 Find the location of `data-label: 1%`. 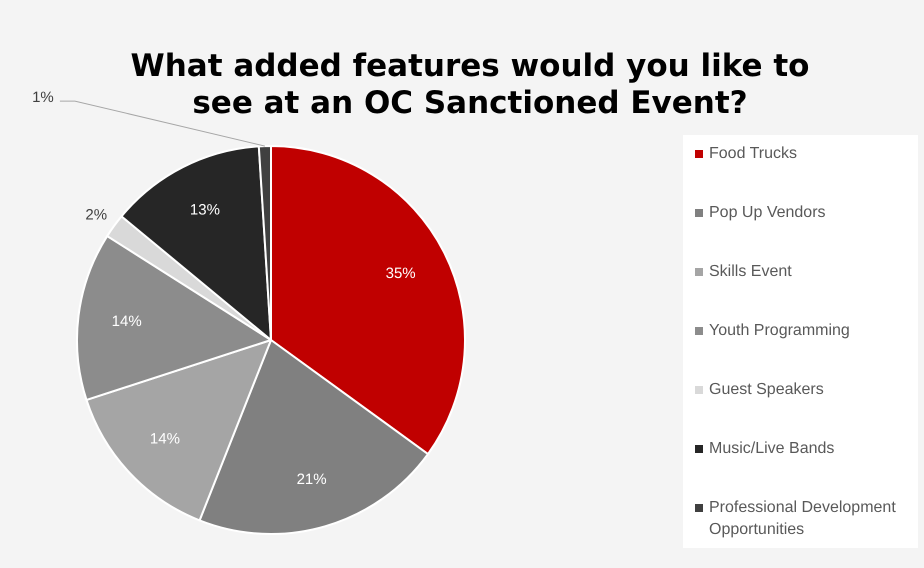

data-label: 1% is located at coordinates (43, 97).